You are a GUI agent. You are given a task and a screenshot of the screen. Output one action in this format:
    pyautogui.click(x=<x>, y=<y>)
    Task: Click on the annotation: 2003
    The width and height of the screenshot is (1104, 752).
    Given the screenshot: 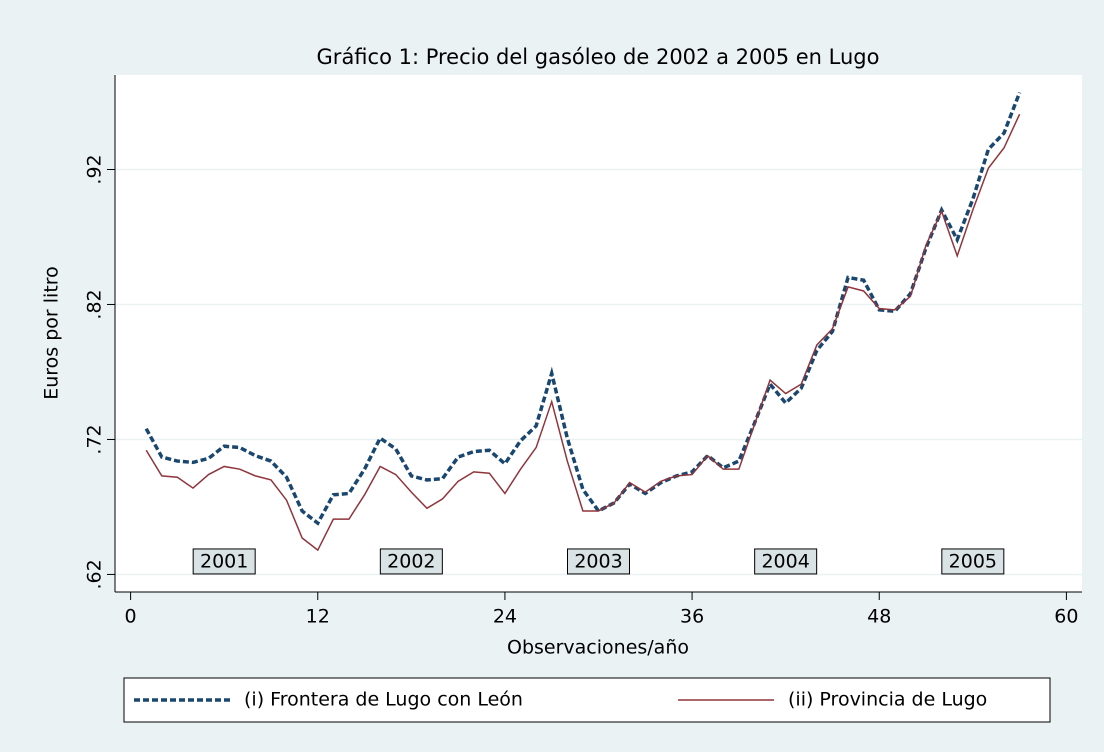 What is the action you would take?
    pyautogui.click(x=598, y=561)
    